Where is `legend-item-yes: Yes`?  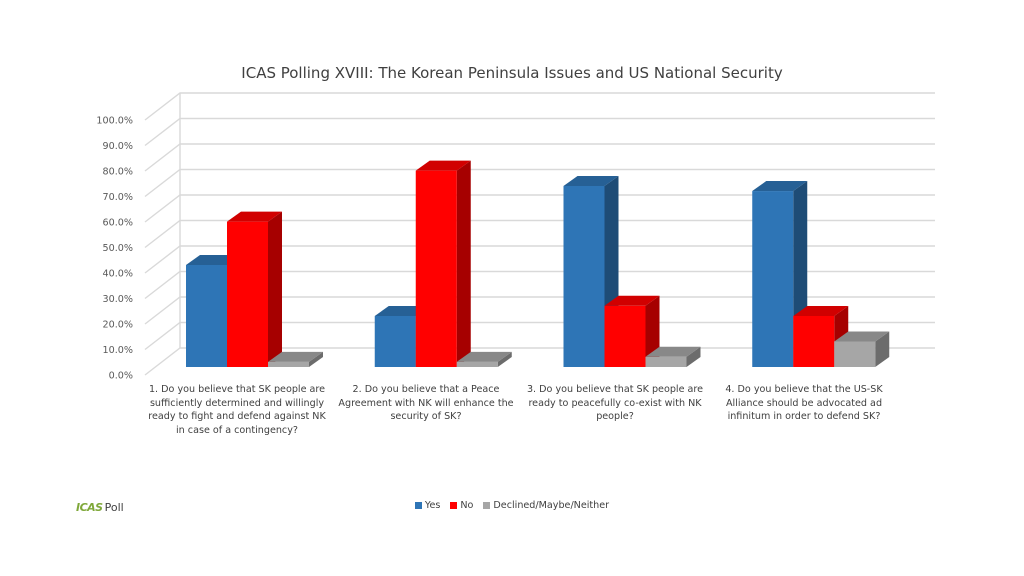
legend-item-yes: Yes is located at coordinates (427, 505).